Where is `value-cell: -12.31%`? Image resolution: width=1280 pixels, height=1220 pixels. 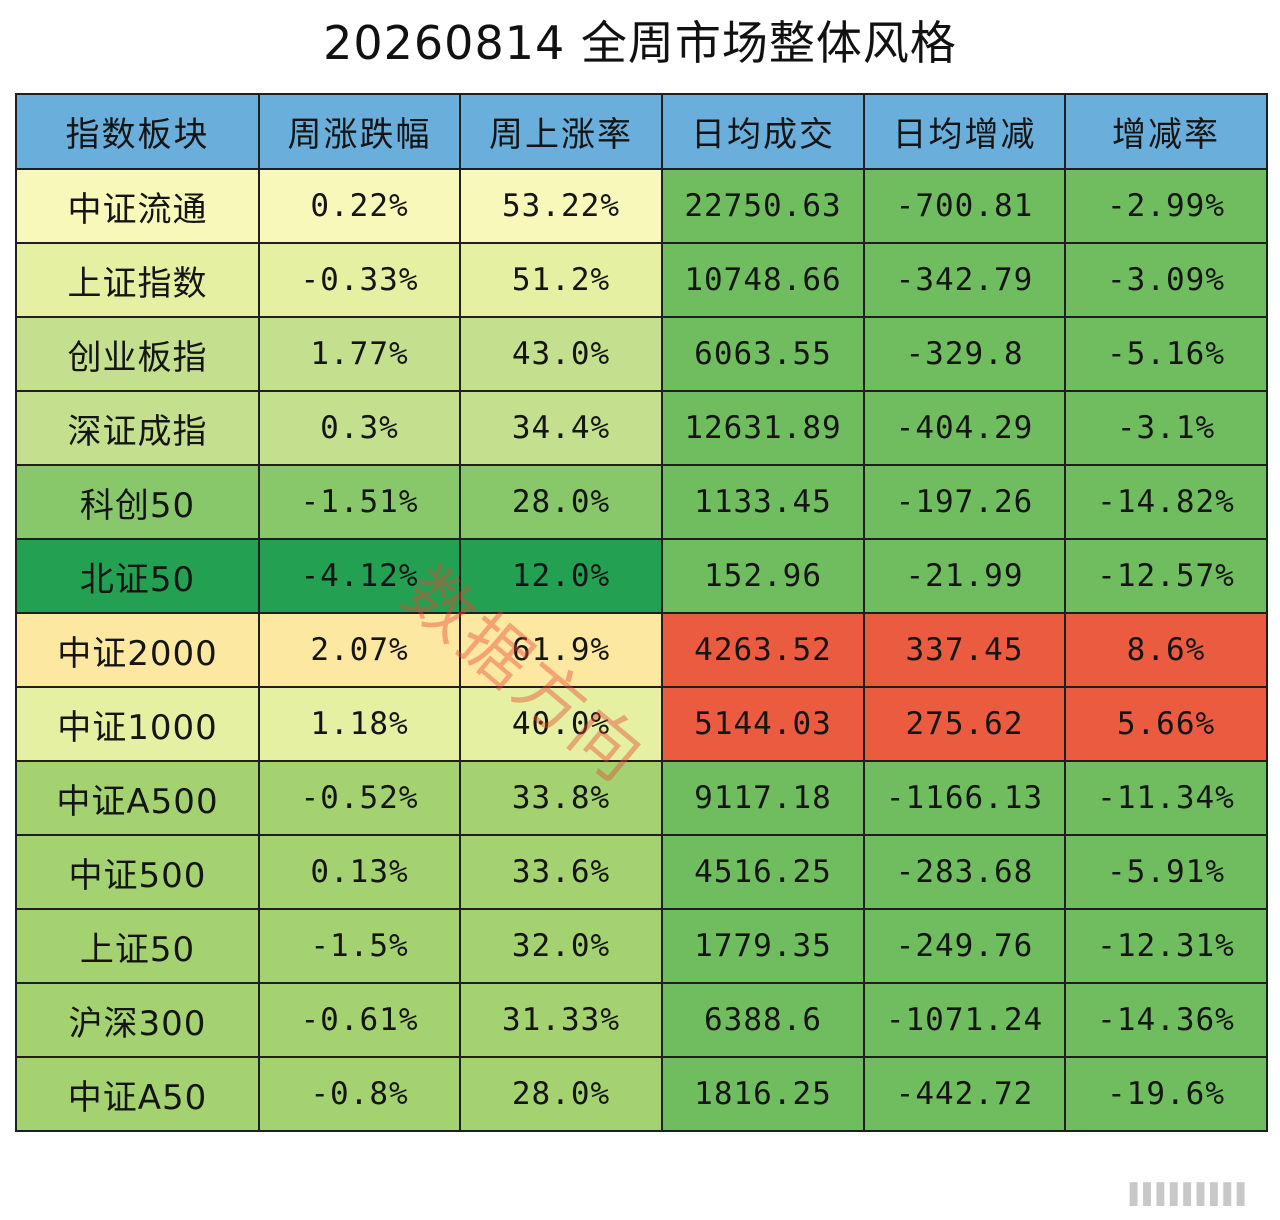 value-cell: -12.31% is located at coordinates (1166, 946).